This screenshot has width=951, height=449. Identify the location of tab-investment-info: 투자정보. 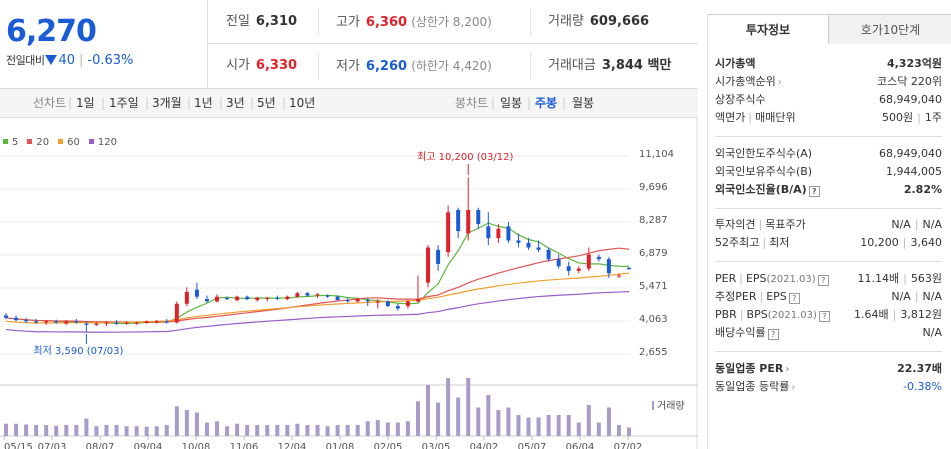
(768, 29).